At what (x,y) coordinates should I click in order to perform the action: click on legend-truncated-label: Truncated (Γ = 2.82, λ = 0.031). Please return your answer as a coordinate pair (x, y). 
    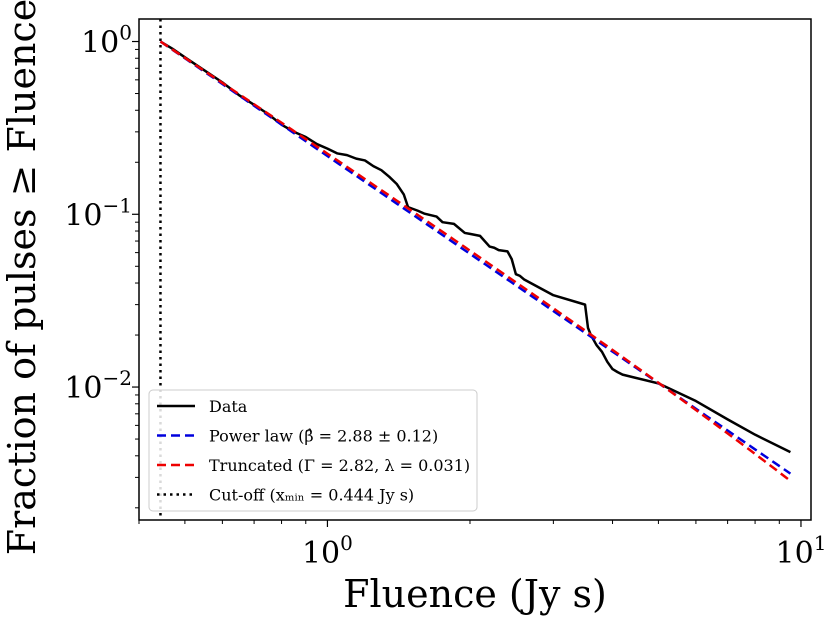
    Looking at the image, I should click on (339, 465).